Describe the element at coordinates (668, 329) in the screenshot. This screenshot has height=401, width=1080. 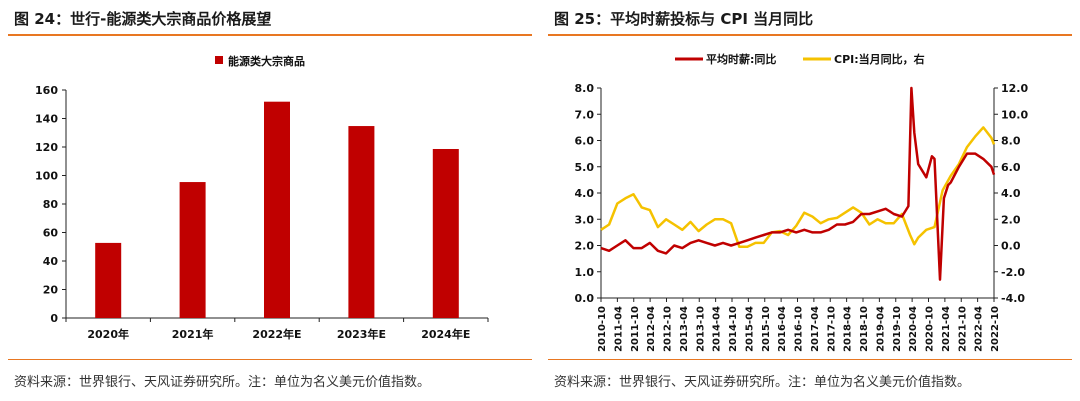
I see `x-tick-label: 2012-10` at that location.